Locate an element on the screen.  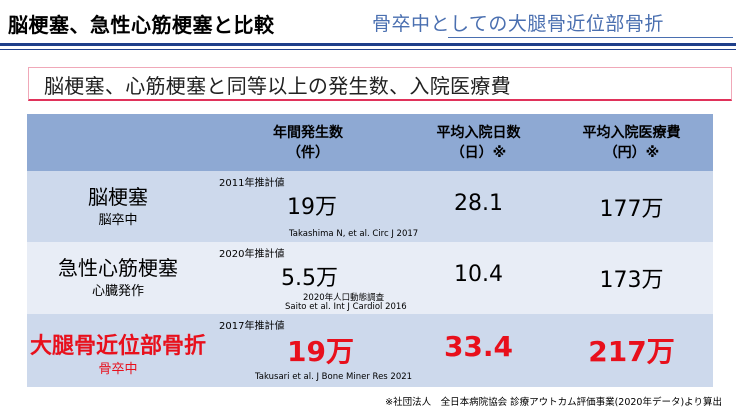
disease-category: 骨卒中 is located at coordinates (118, 369).